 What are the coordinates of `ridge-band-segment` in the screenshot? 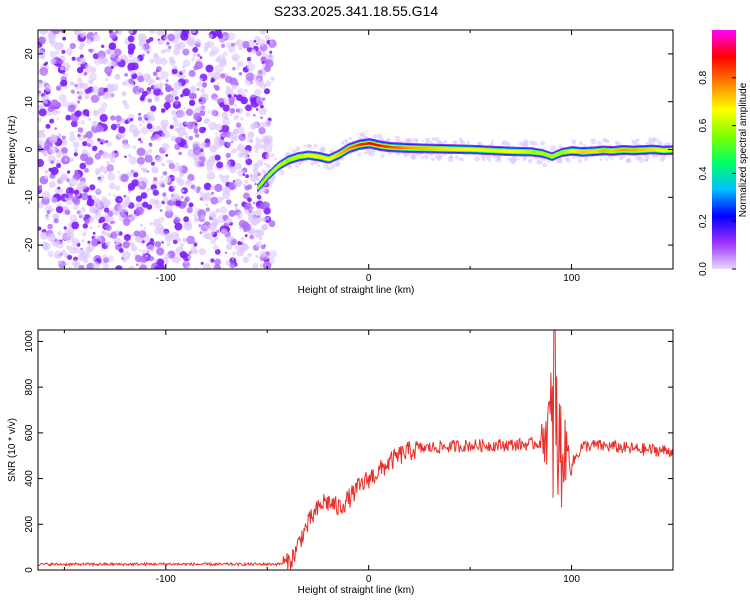 It's located at (278, 166).